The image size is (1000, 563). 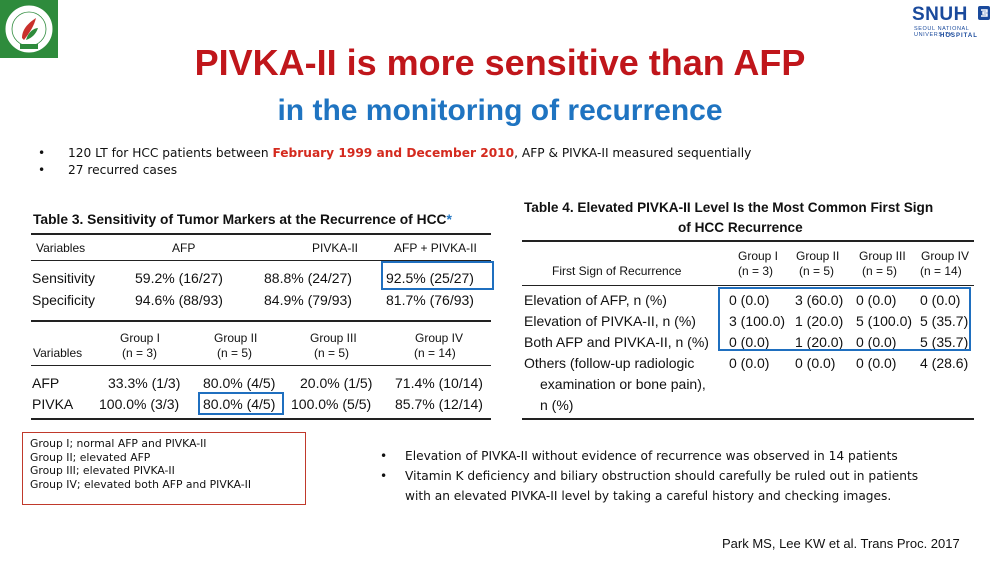 What do you see at coordinates (170, 153) in the screenshot?
I see `bullet-text: 120 LT for HCC patients between` at bounding box center [170, 153].